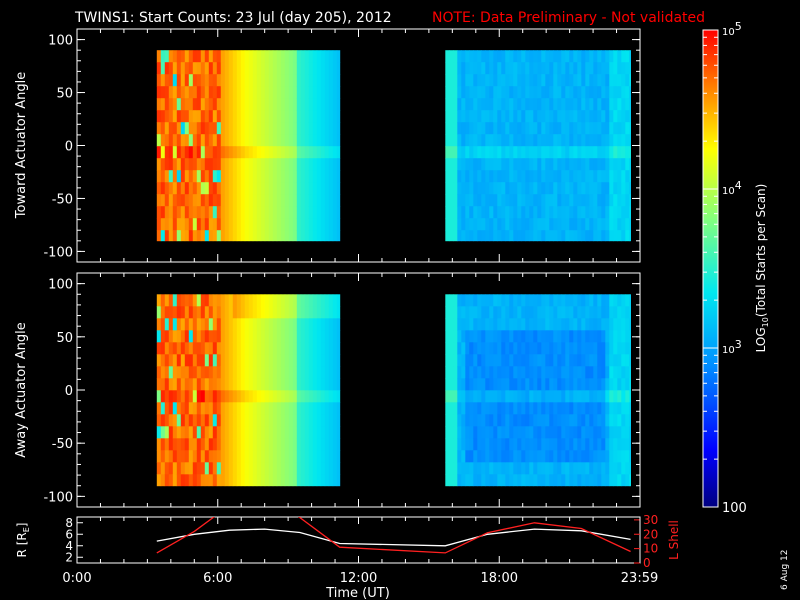  Describe the element at coordinates (21, 145) in the screenshot. I see `y-axis-label: Toward Actuator Angle` at that location.